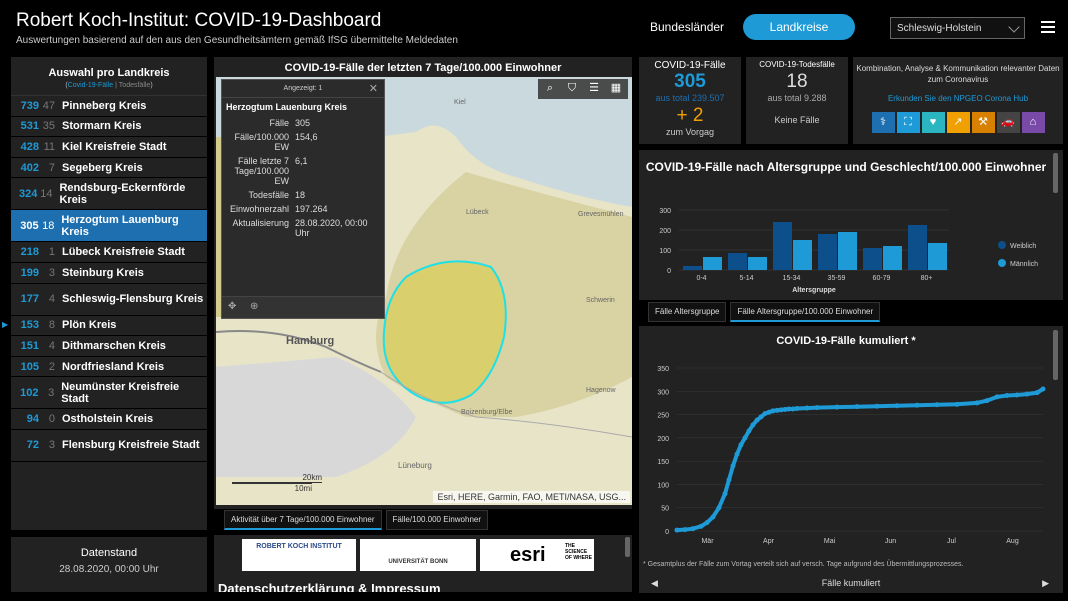  Describe the element at coordinates (690, 81) in the screenshot. I see `kpi-cases-value: 305` at that location.